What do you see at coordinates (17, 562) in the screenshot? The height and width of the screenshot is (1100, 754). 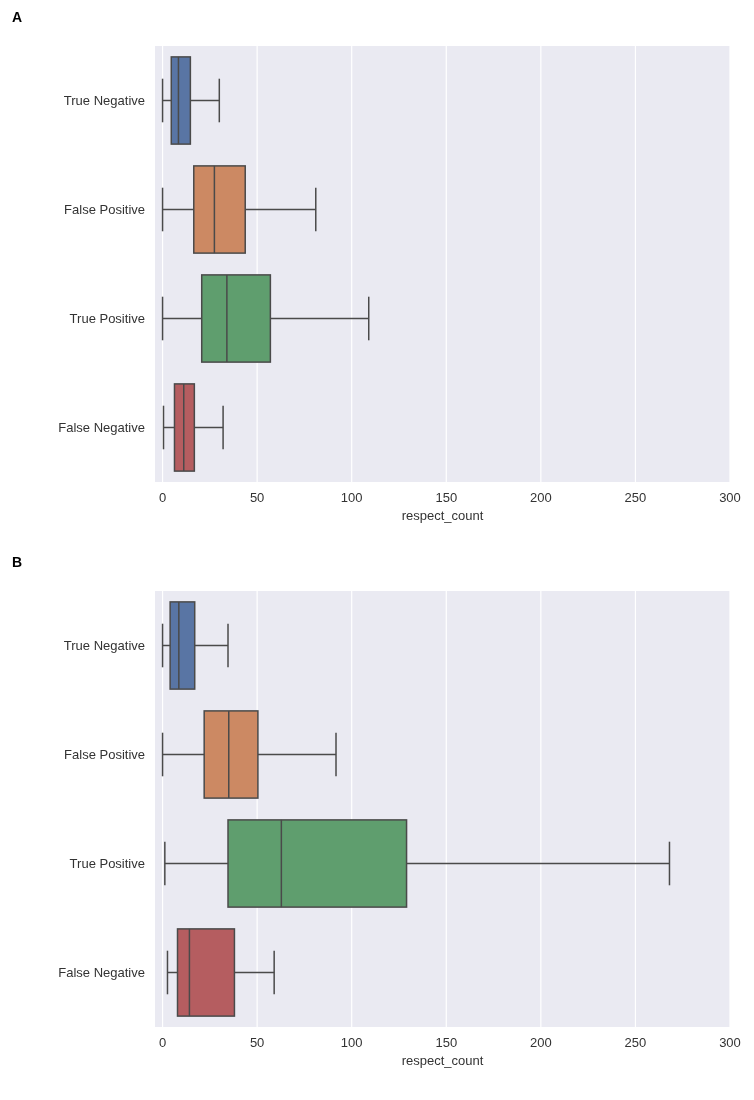 I see `text: B` at bounding box center [17, 562].